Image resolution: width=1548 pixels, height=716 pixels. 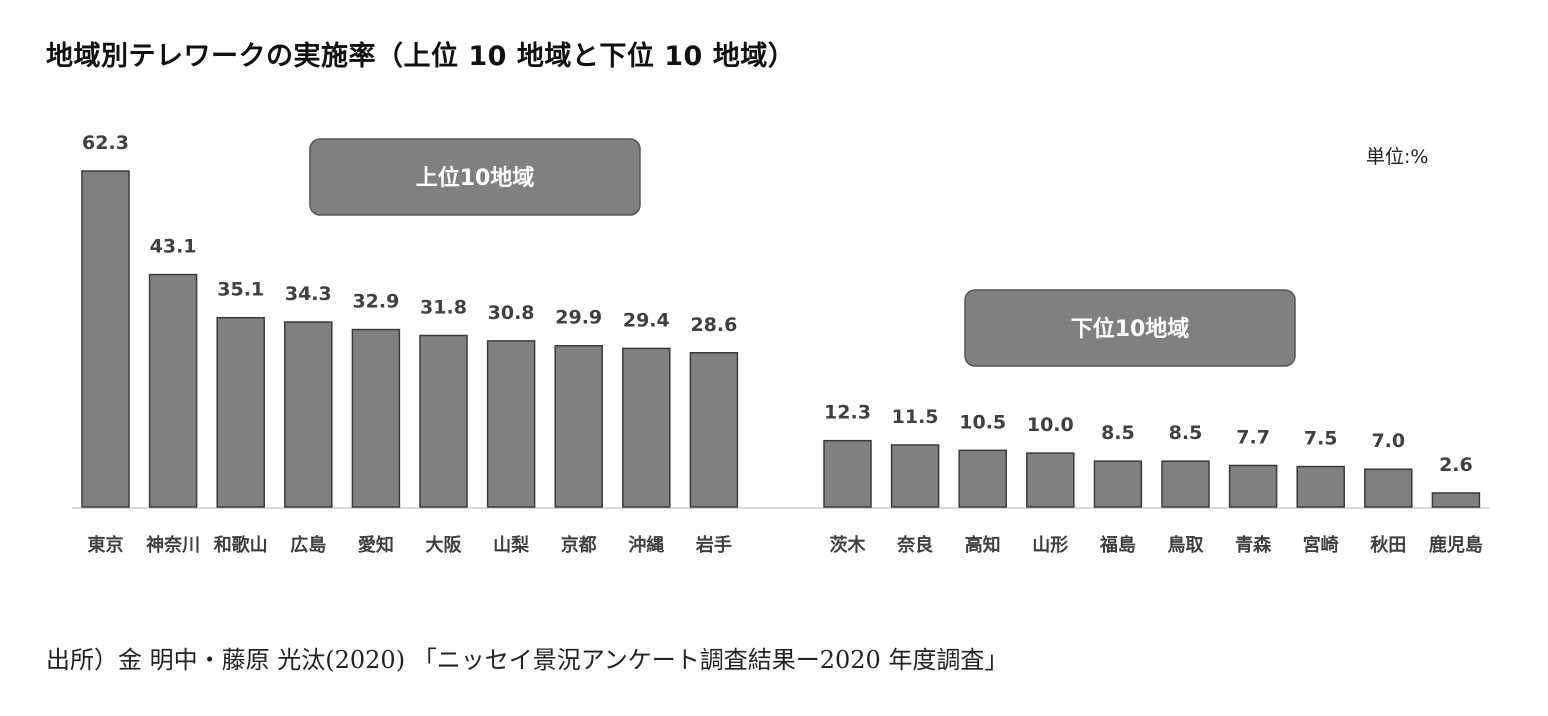 What do you see at coordinates (240, 412) in the screenshot?
I see `bar-和歌山` at bounding box center [240, 412].